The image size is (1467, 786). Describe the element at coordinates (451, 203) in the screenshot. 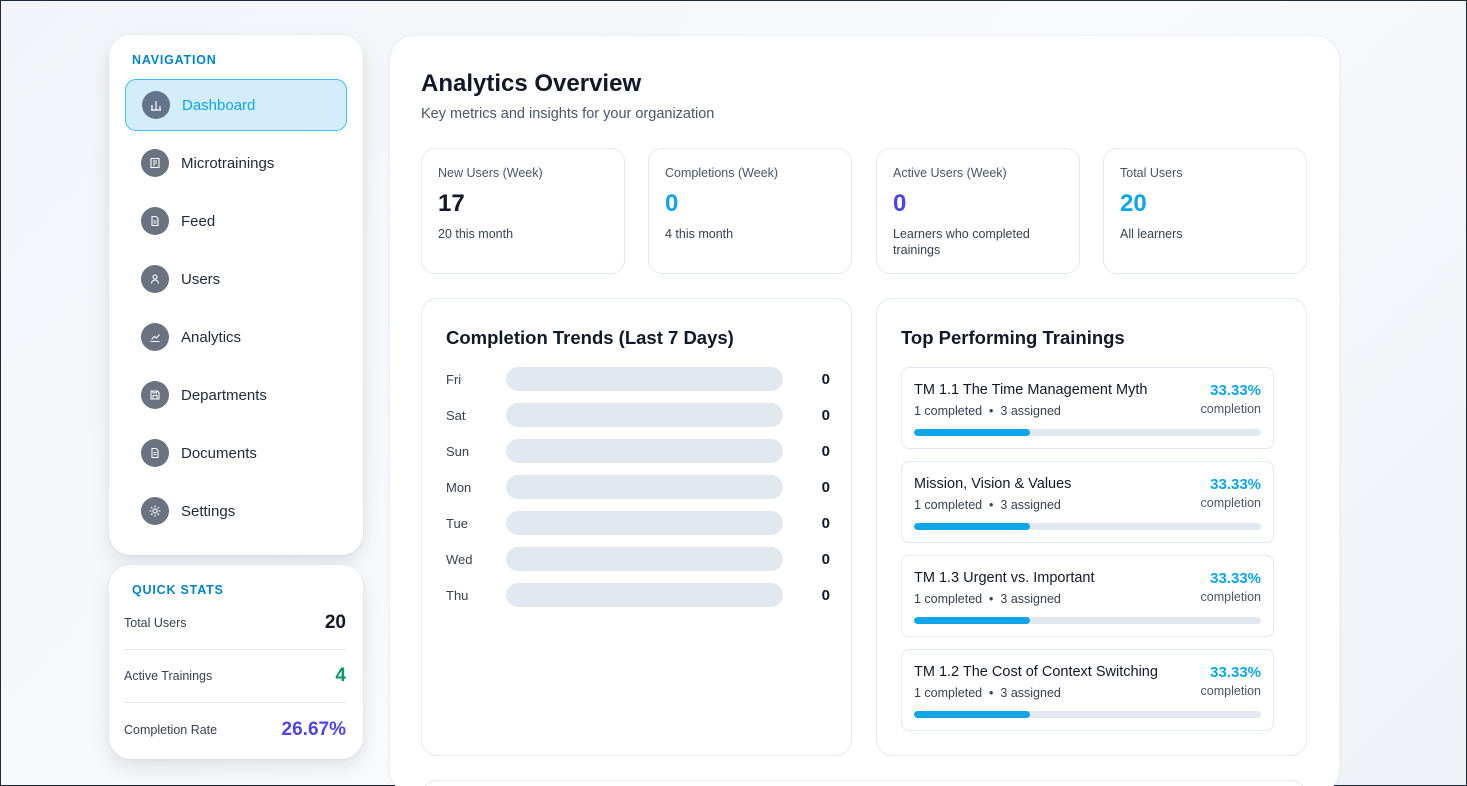

I see `metric-value: 17` at that location.